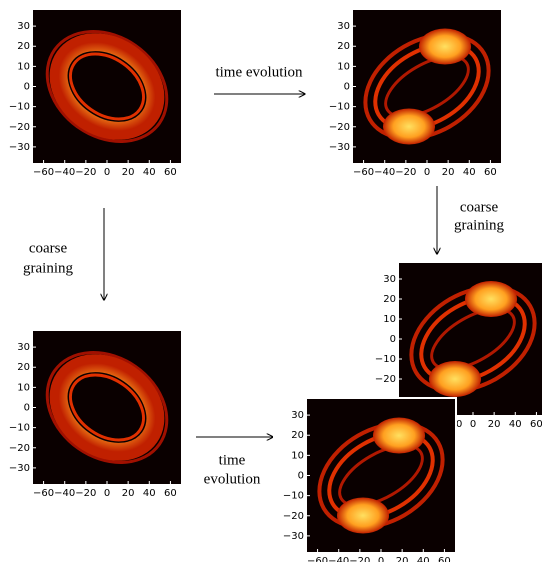  I want to click on arrow-label: graining, so click(48, 268).